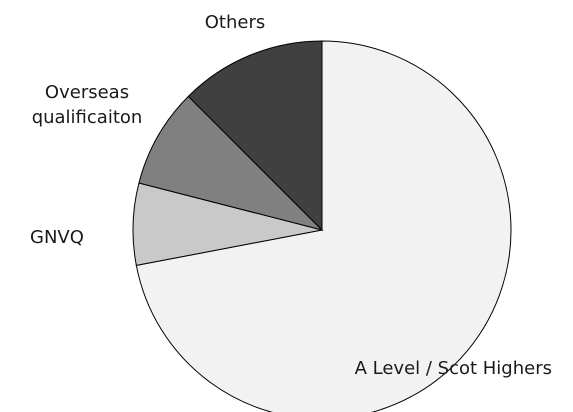 The width and height of the screenshot is (573, 412). What do you see at coordinates (453, 368) in the screenshot?
I see `pie-label-a-level-scot-highers: A Level / Scot Highers` at bounding box center [453, 368].